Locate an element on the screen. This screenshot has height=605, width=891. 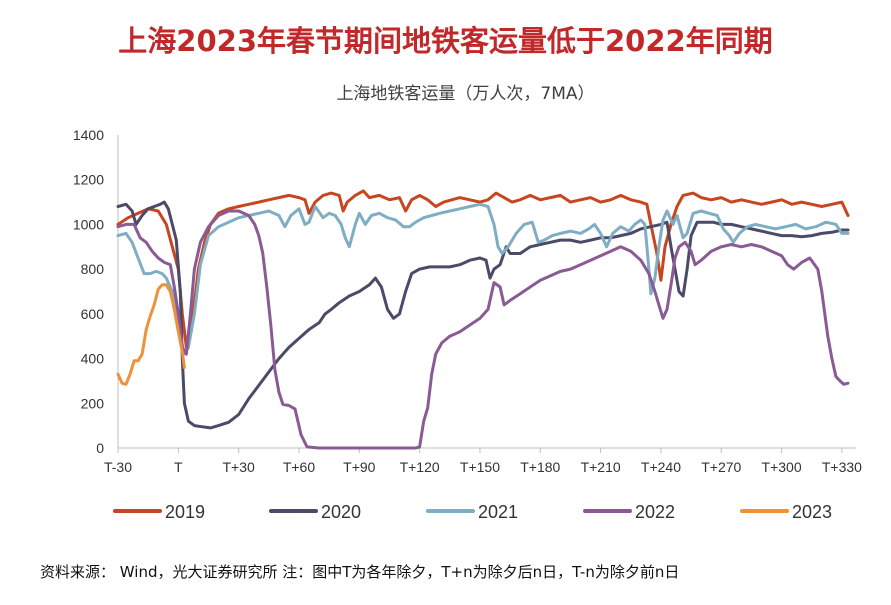
legend-label-2023: 2023 is located at coordinates (812, 512).